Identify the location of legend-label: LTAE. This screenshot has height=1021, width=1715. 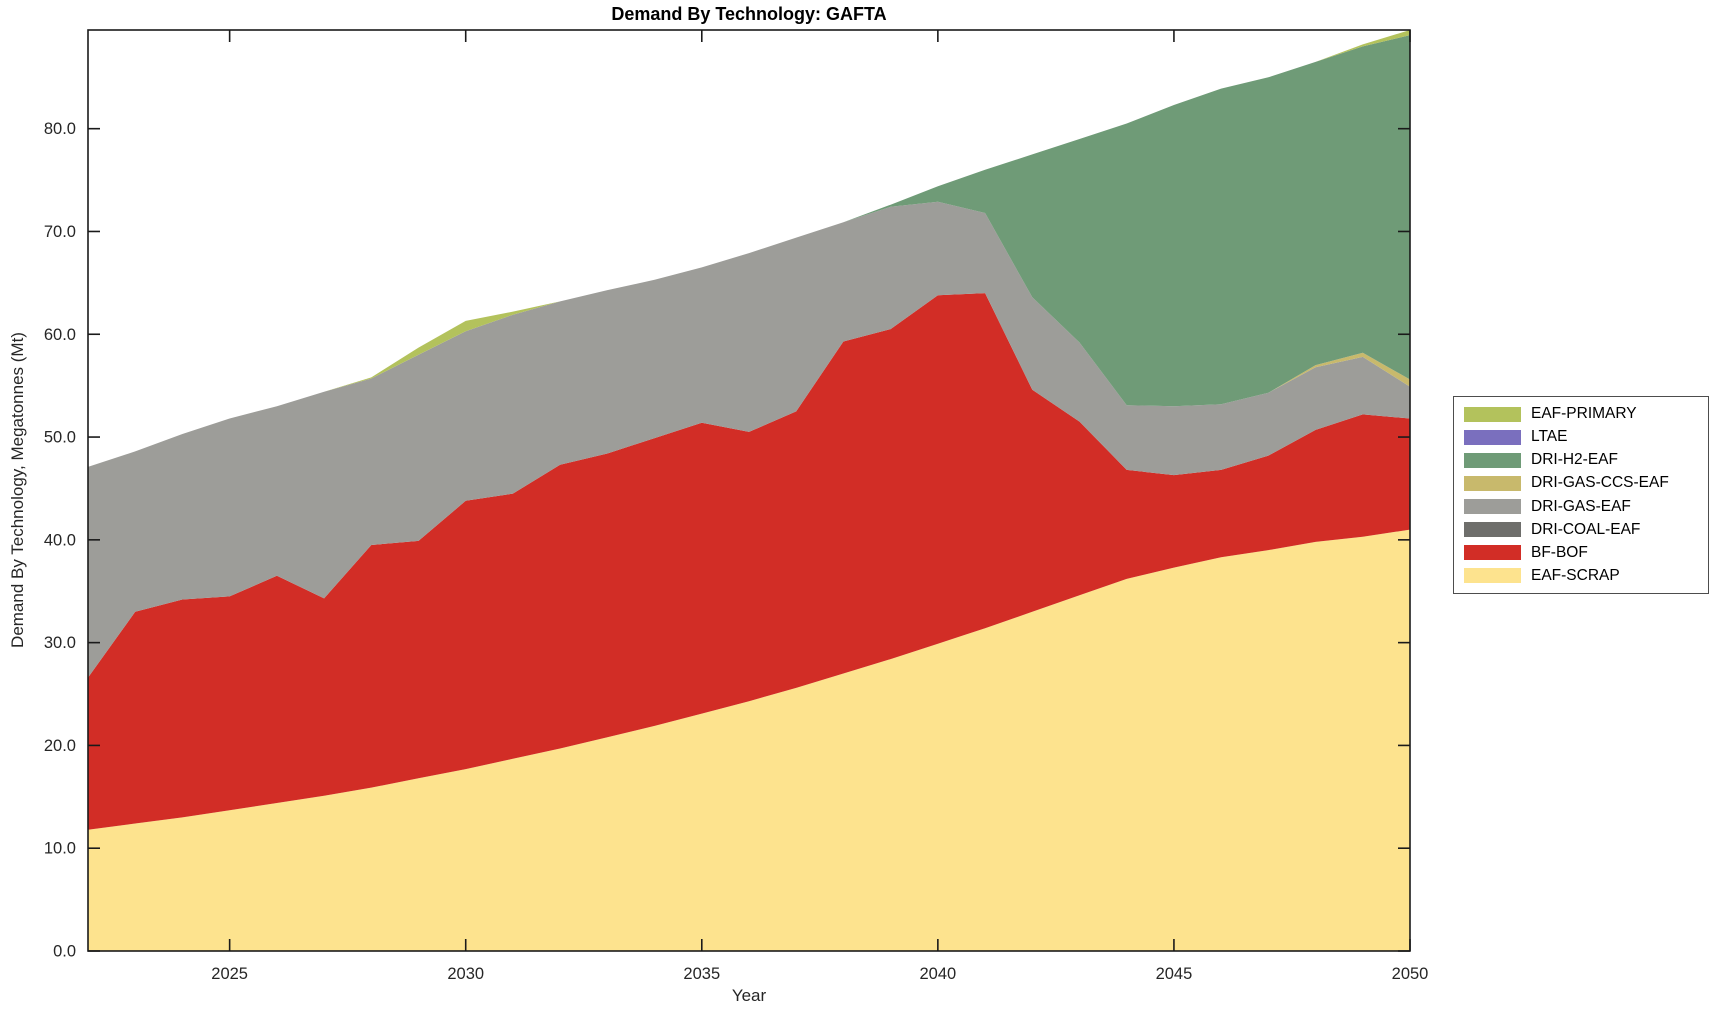
(1549, 437).